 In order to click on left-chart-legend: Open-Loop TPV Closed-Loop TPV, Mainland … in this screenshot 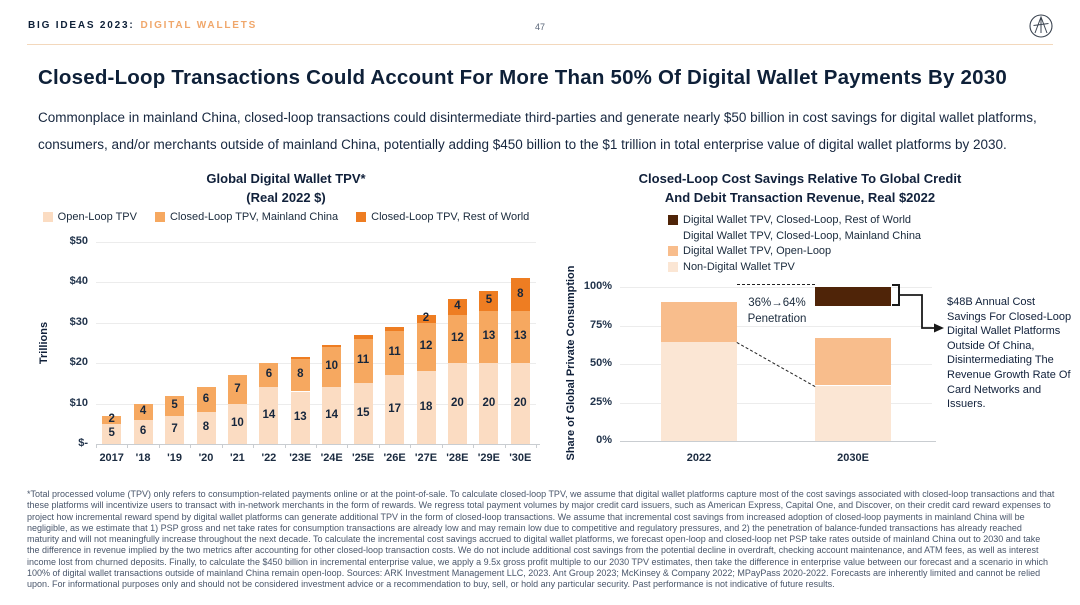, I will do `click(286, 217)`.